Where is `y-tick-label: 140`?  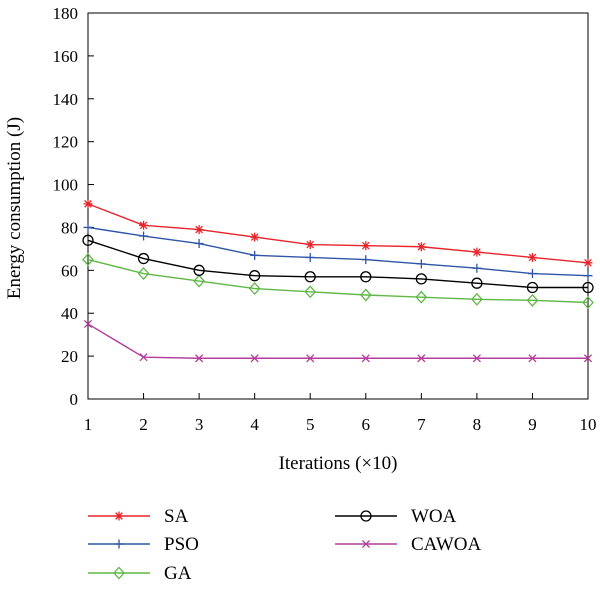
y-tick-label: 140 is located at coordinates (66, 99).